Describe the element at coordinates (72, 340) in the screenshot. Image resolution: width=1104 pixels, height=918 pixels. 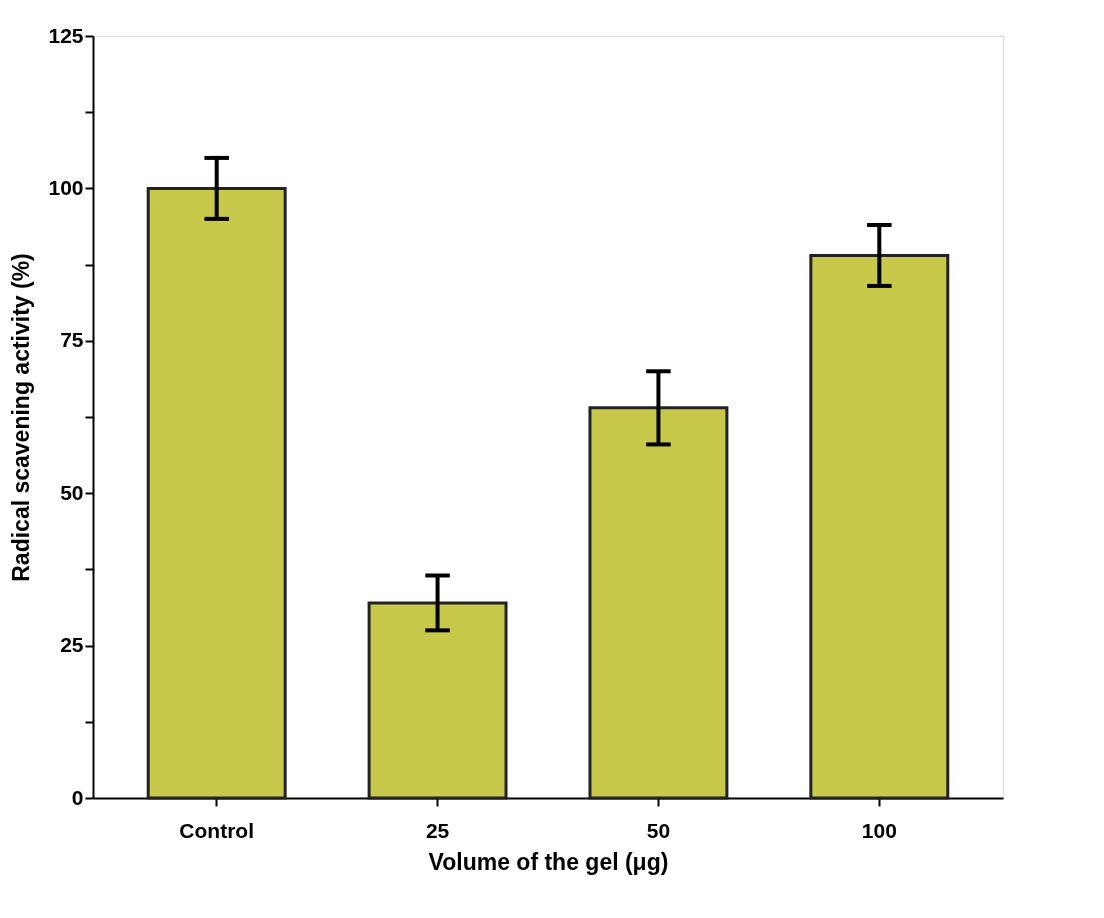
I see `y-tick-label: 75` at that location.